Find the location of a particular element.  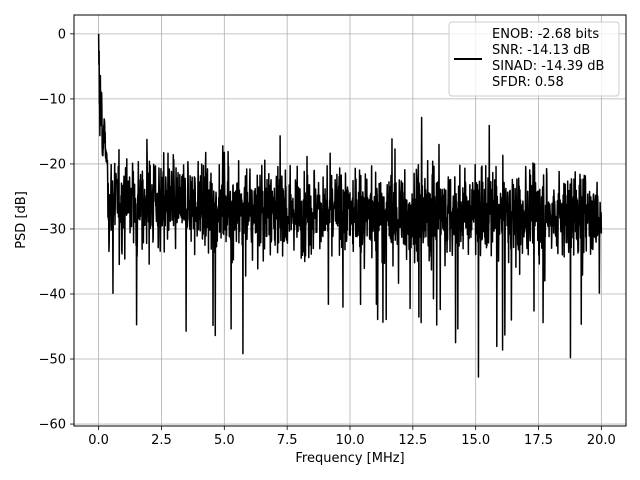

x-tick-label: 7.5 is located at coordinates (287, 440).